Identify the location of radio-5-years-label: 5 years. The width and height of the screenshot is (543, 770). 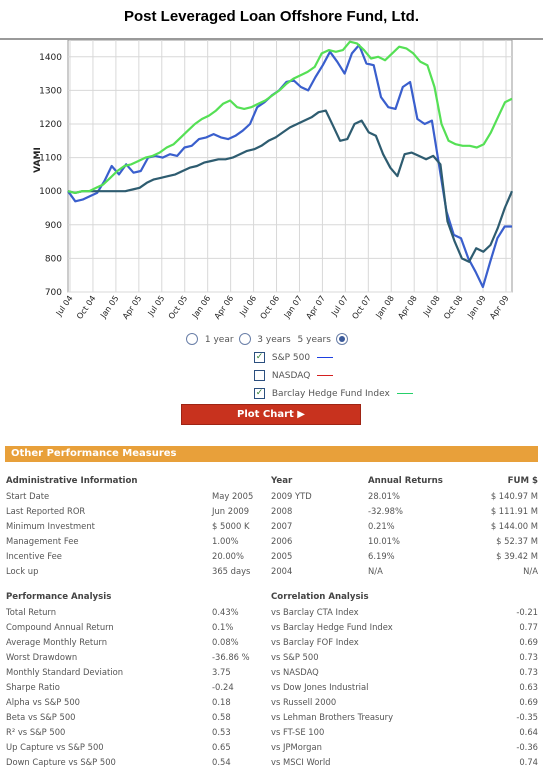
(314, 339).